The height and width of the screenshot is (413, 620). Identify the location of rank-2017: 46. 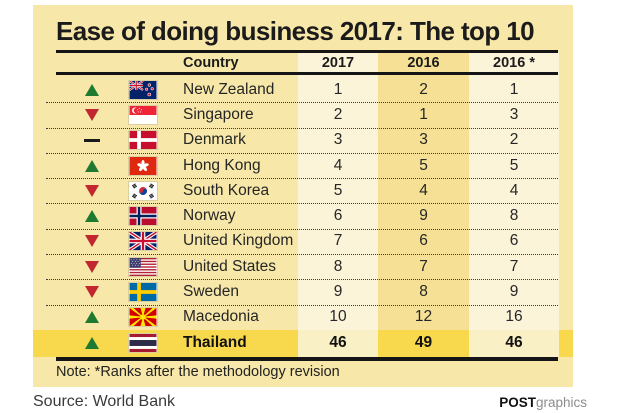
(338, 343).